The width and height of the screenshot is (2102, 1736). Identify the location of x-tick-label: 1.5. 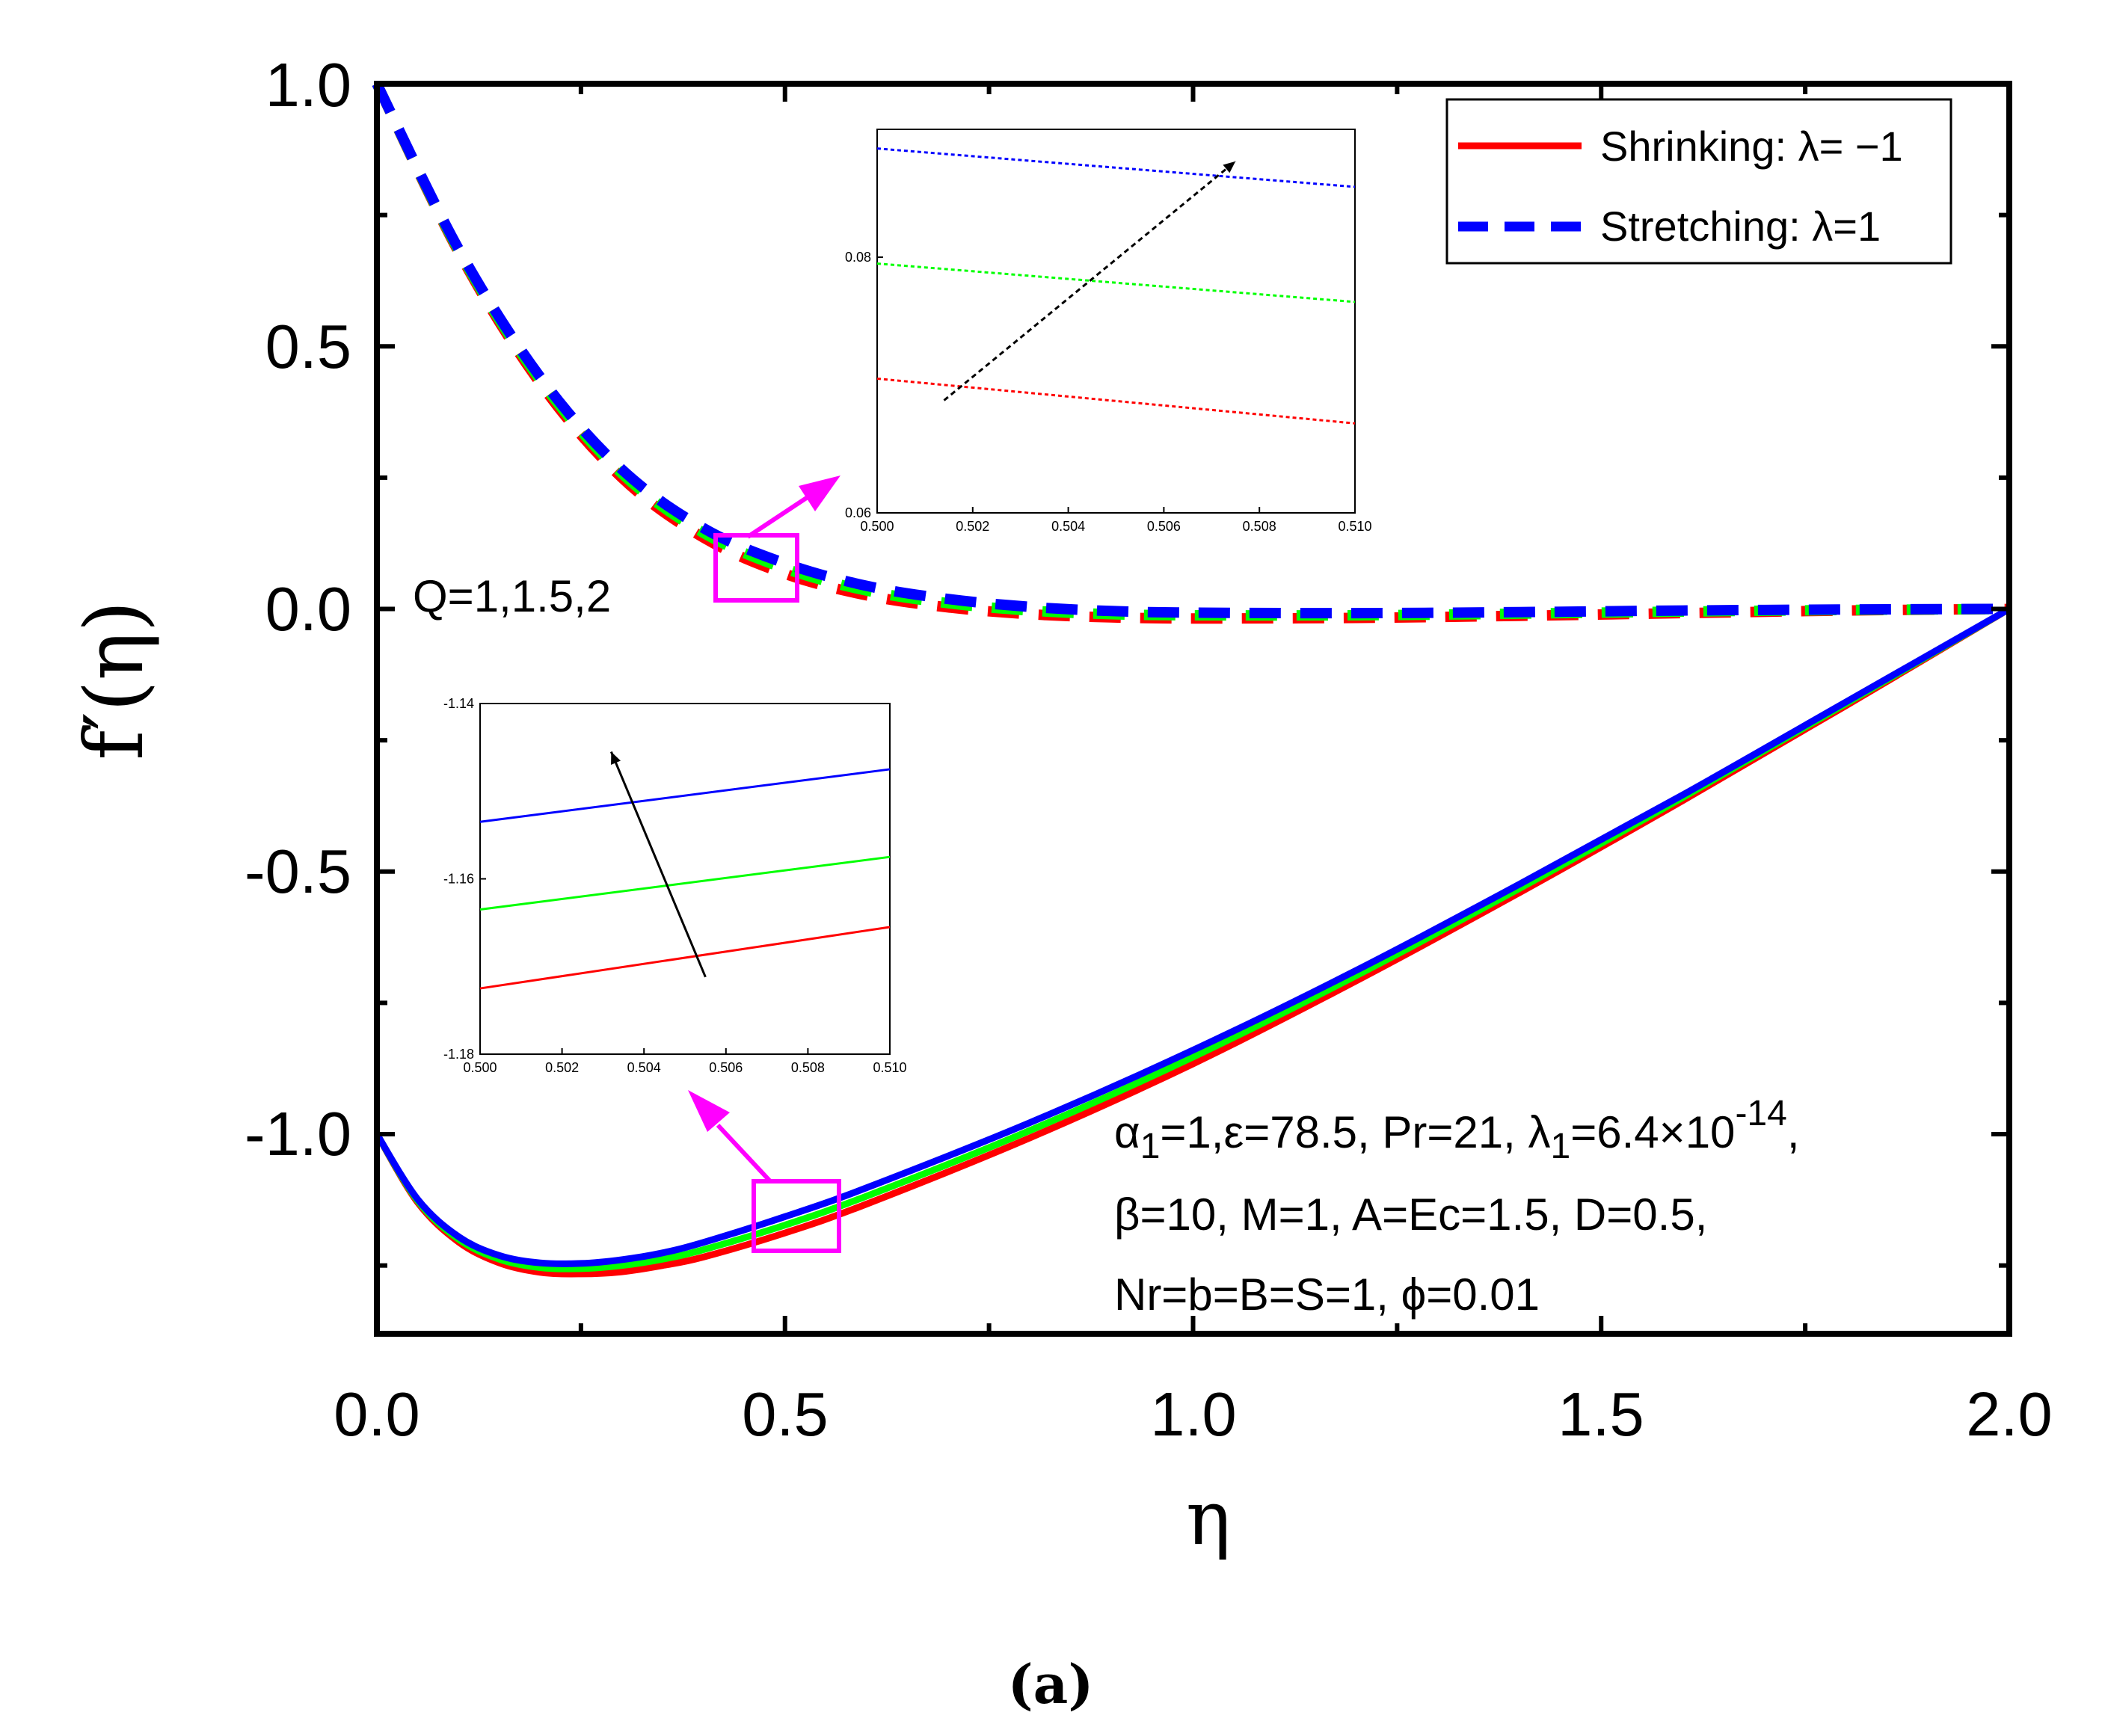
(1601, 1414).